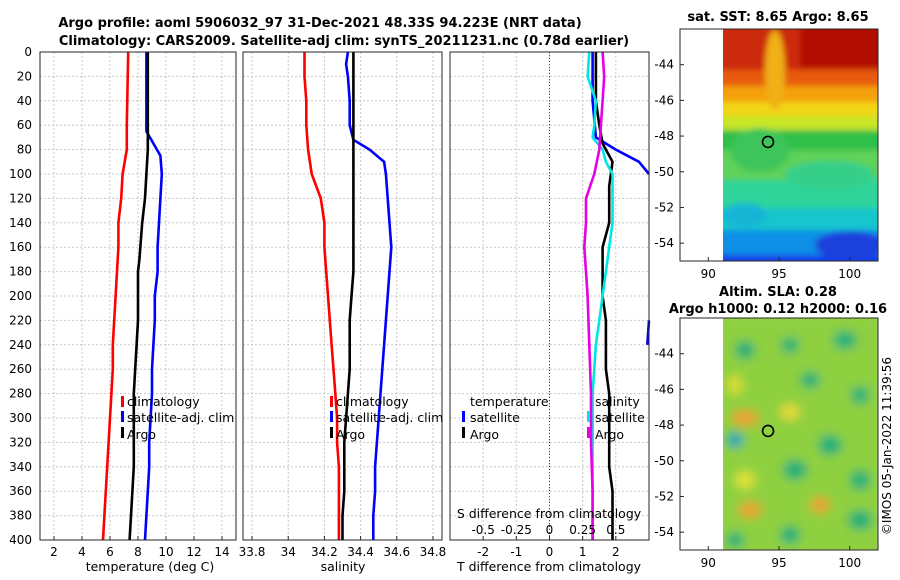 Image resolution: width=900 pixels, height=580 pixels. I want to click on sla-heatmap, so click(800, 434).